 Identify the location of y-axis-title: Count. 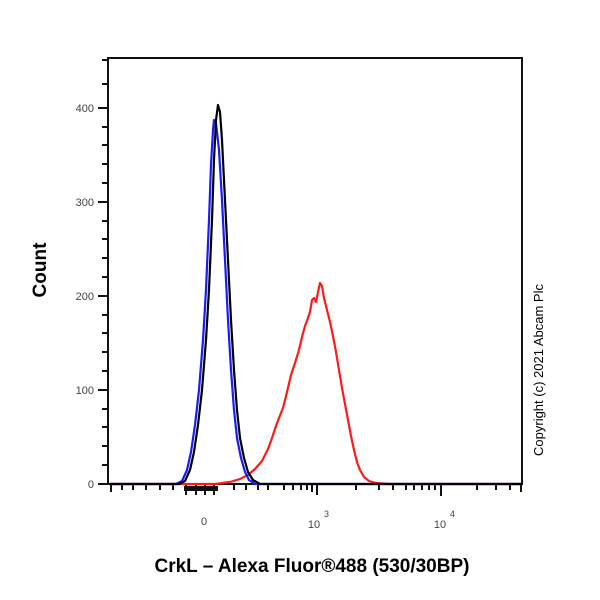
(40, 270).